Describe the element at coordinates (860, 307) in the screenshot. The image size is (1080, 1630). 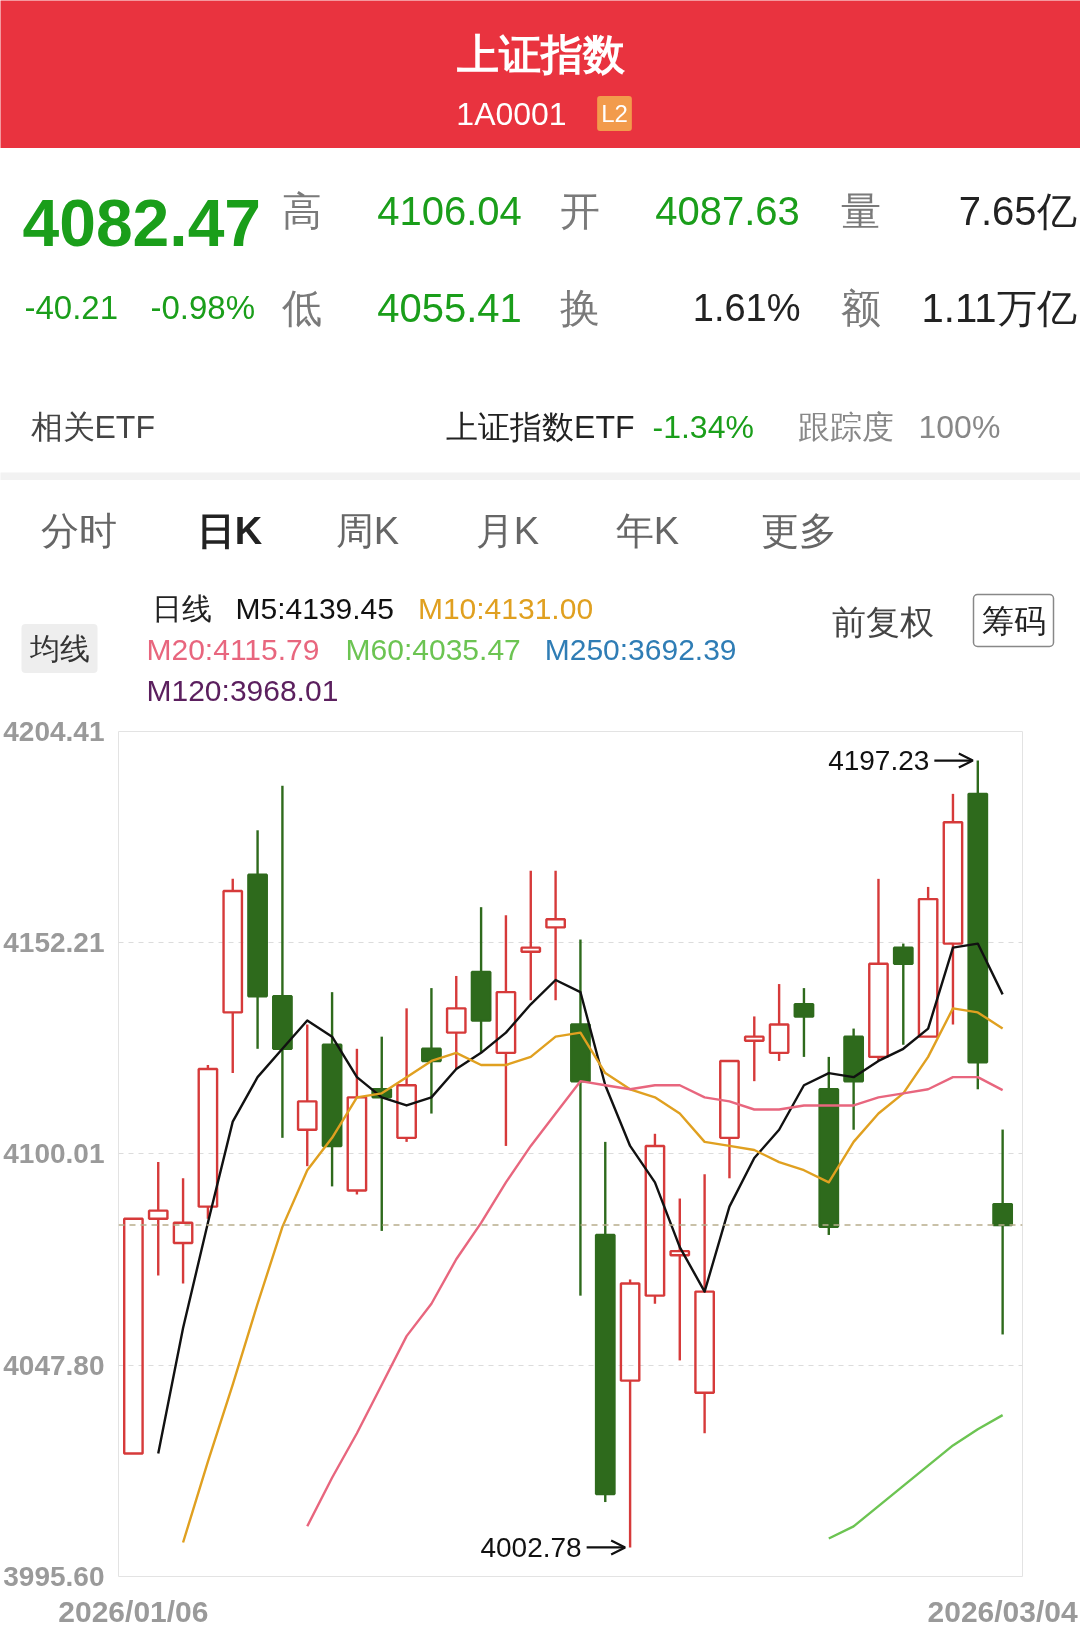
I see `text: 额` at that location.